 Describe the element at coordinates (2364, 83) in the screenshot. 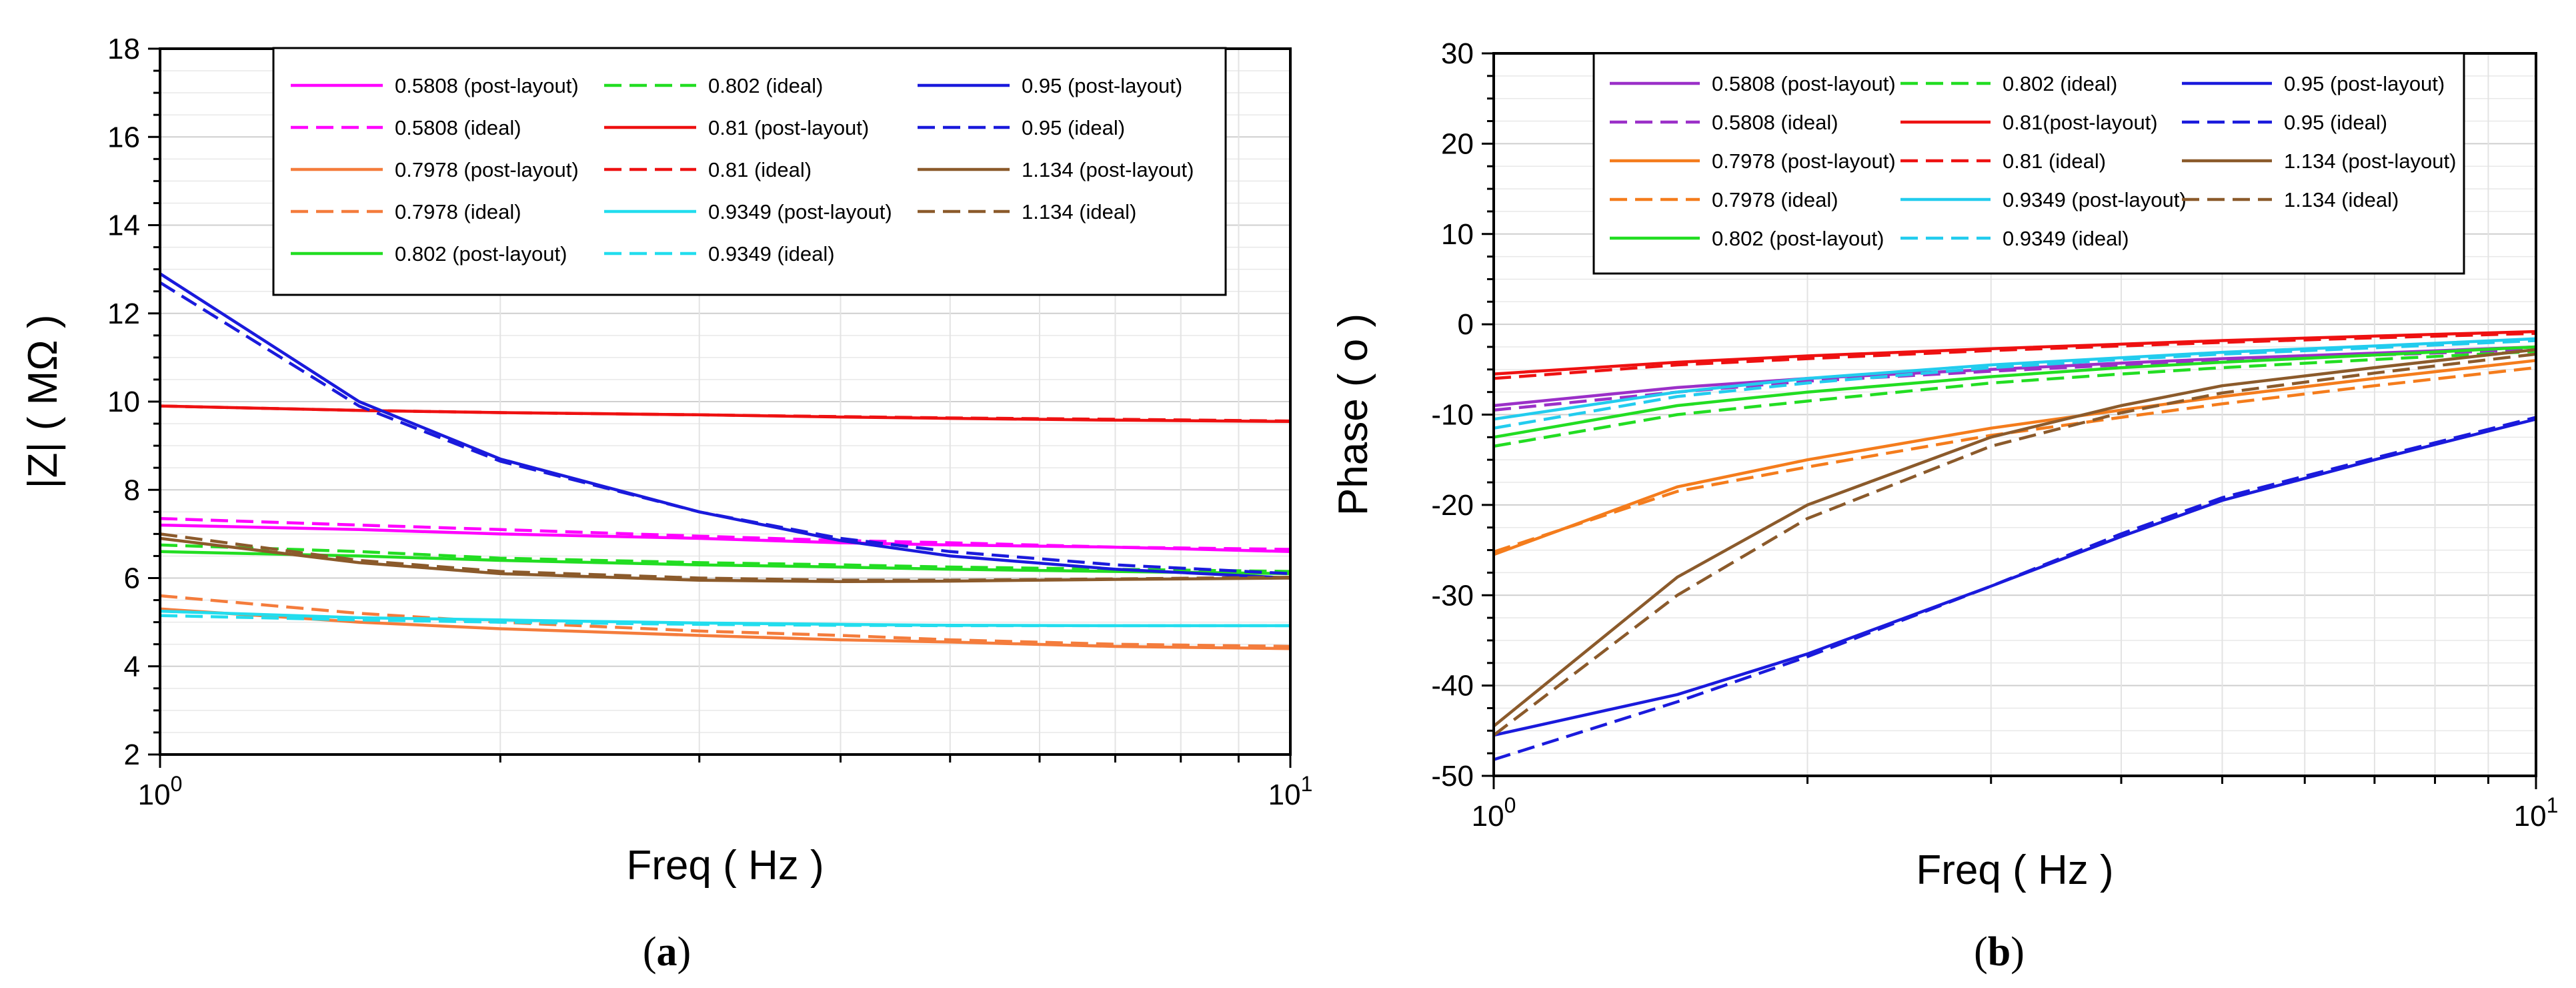

I see `panel-b-legend-label-10: 0.95 (post-layout)` at that location.